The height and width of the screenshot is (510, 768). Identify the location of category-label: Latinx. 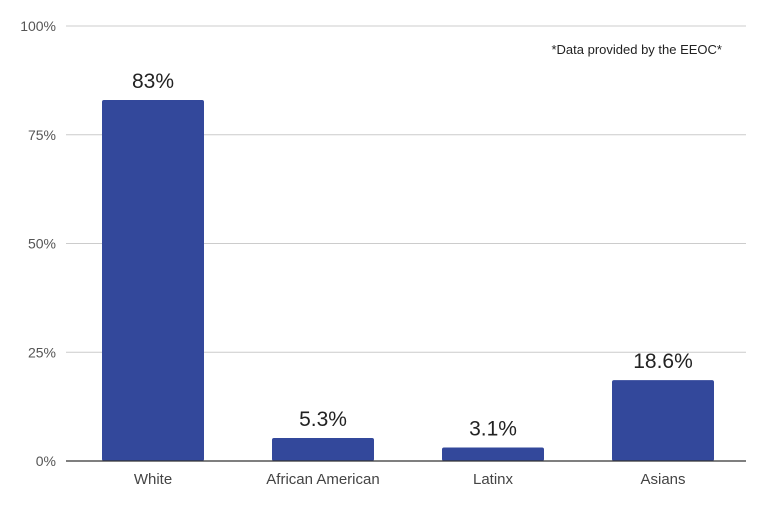
(493, 479).